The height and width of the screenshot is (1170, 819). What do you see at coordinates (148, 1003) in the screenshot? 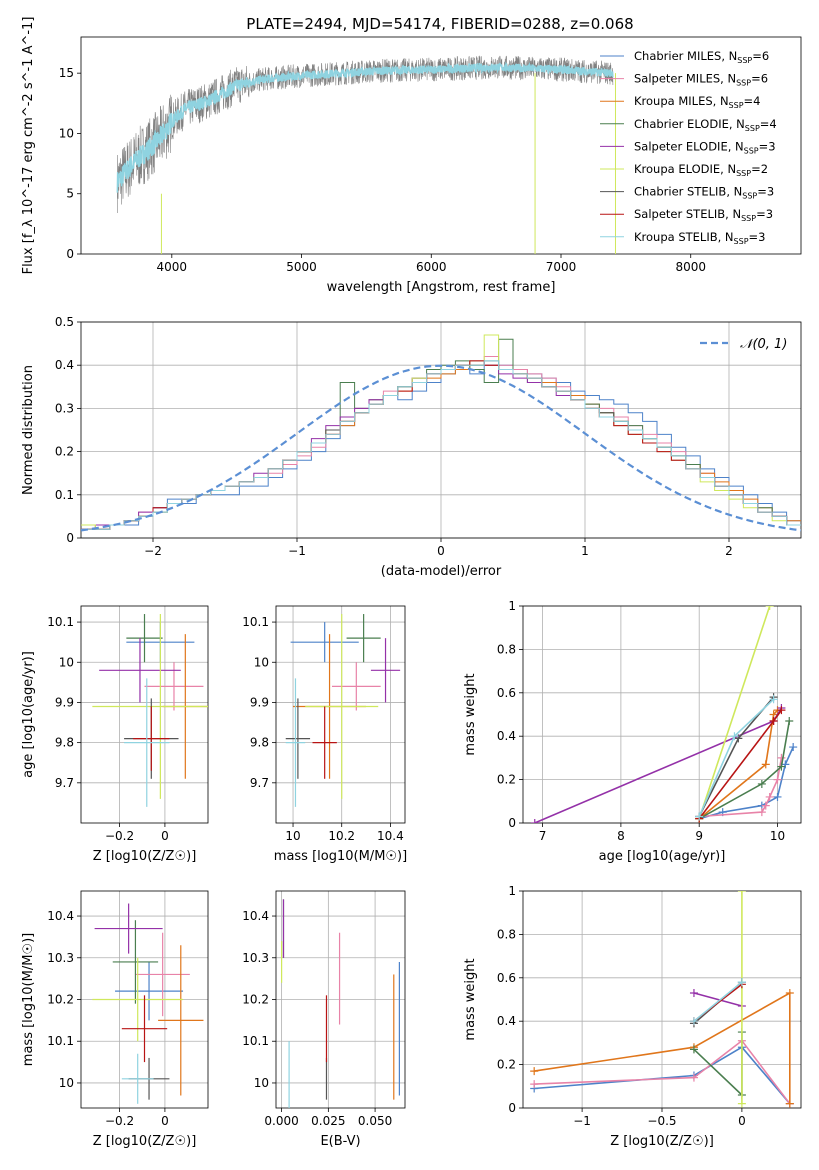
I see `mass_vs_Z-points` at bounding box center [148, 1003].